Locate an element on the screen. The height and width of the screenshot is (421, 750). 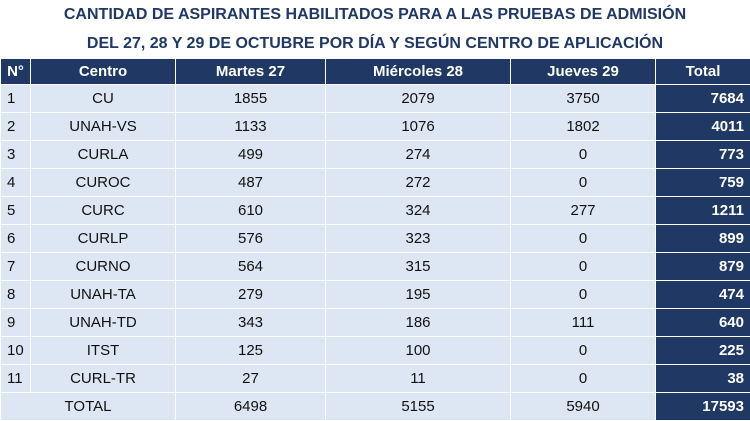
cell: 7 is located at coordinates (16, 267).